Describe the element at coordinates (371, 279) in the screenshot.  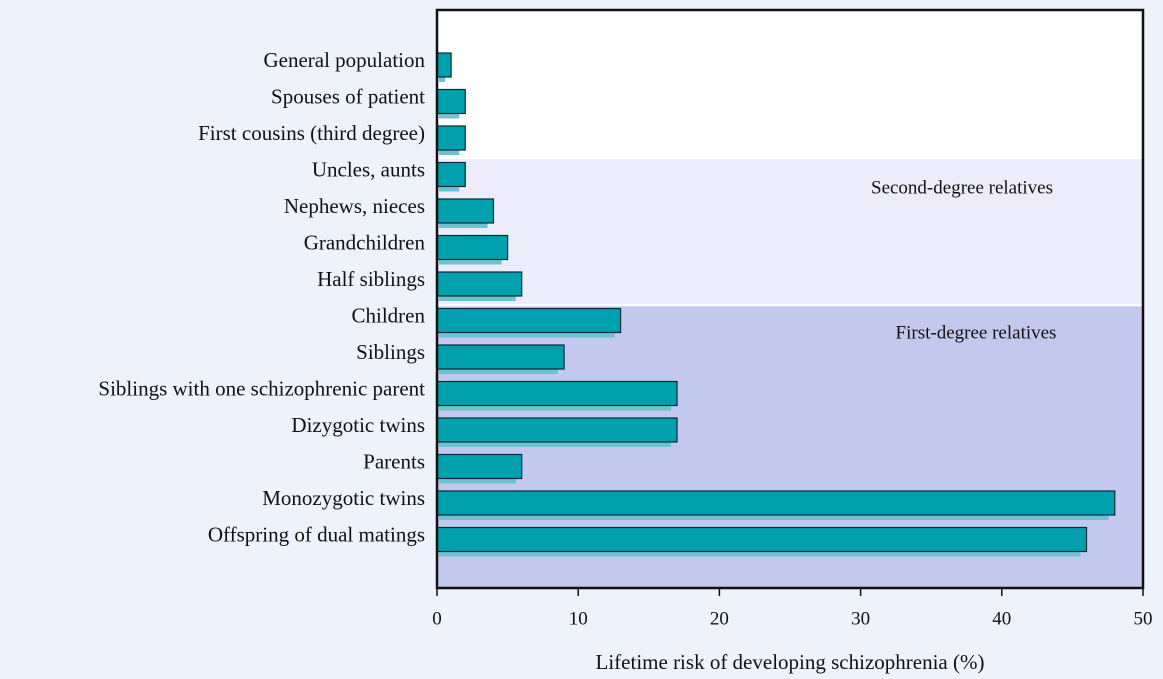
I see `y-tick-label: Half siblings` at that location.